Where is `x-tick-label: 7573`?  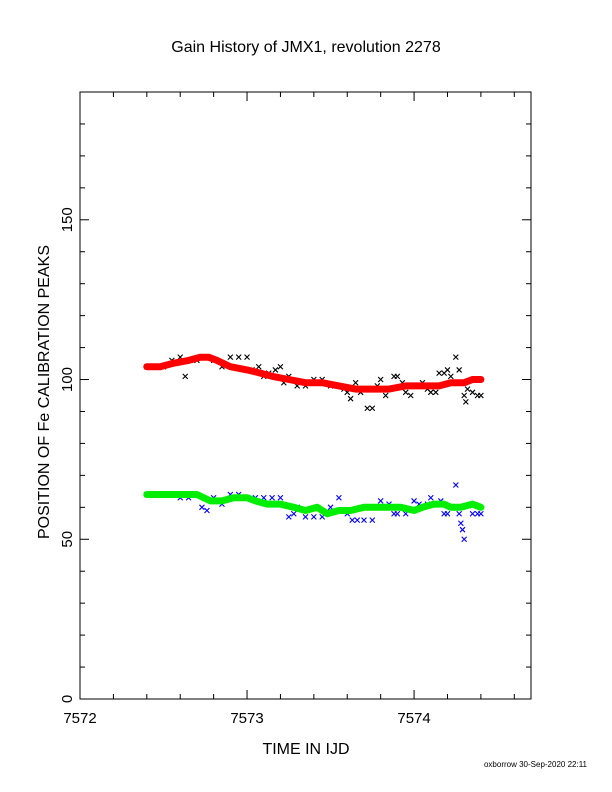
x-tick-label: 7573 is located at coordinates (246, 718).